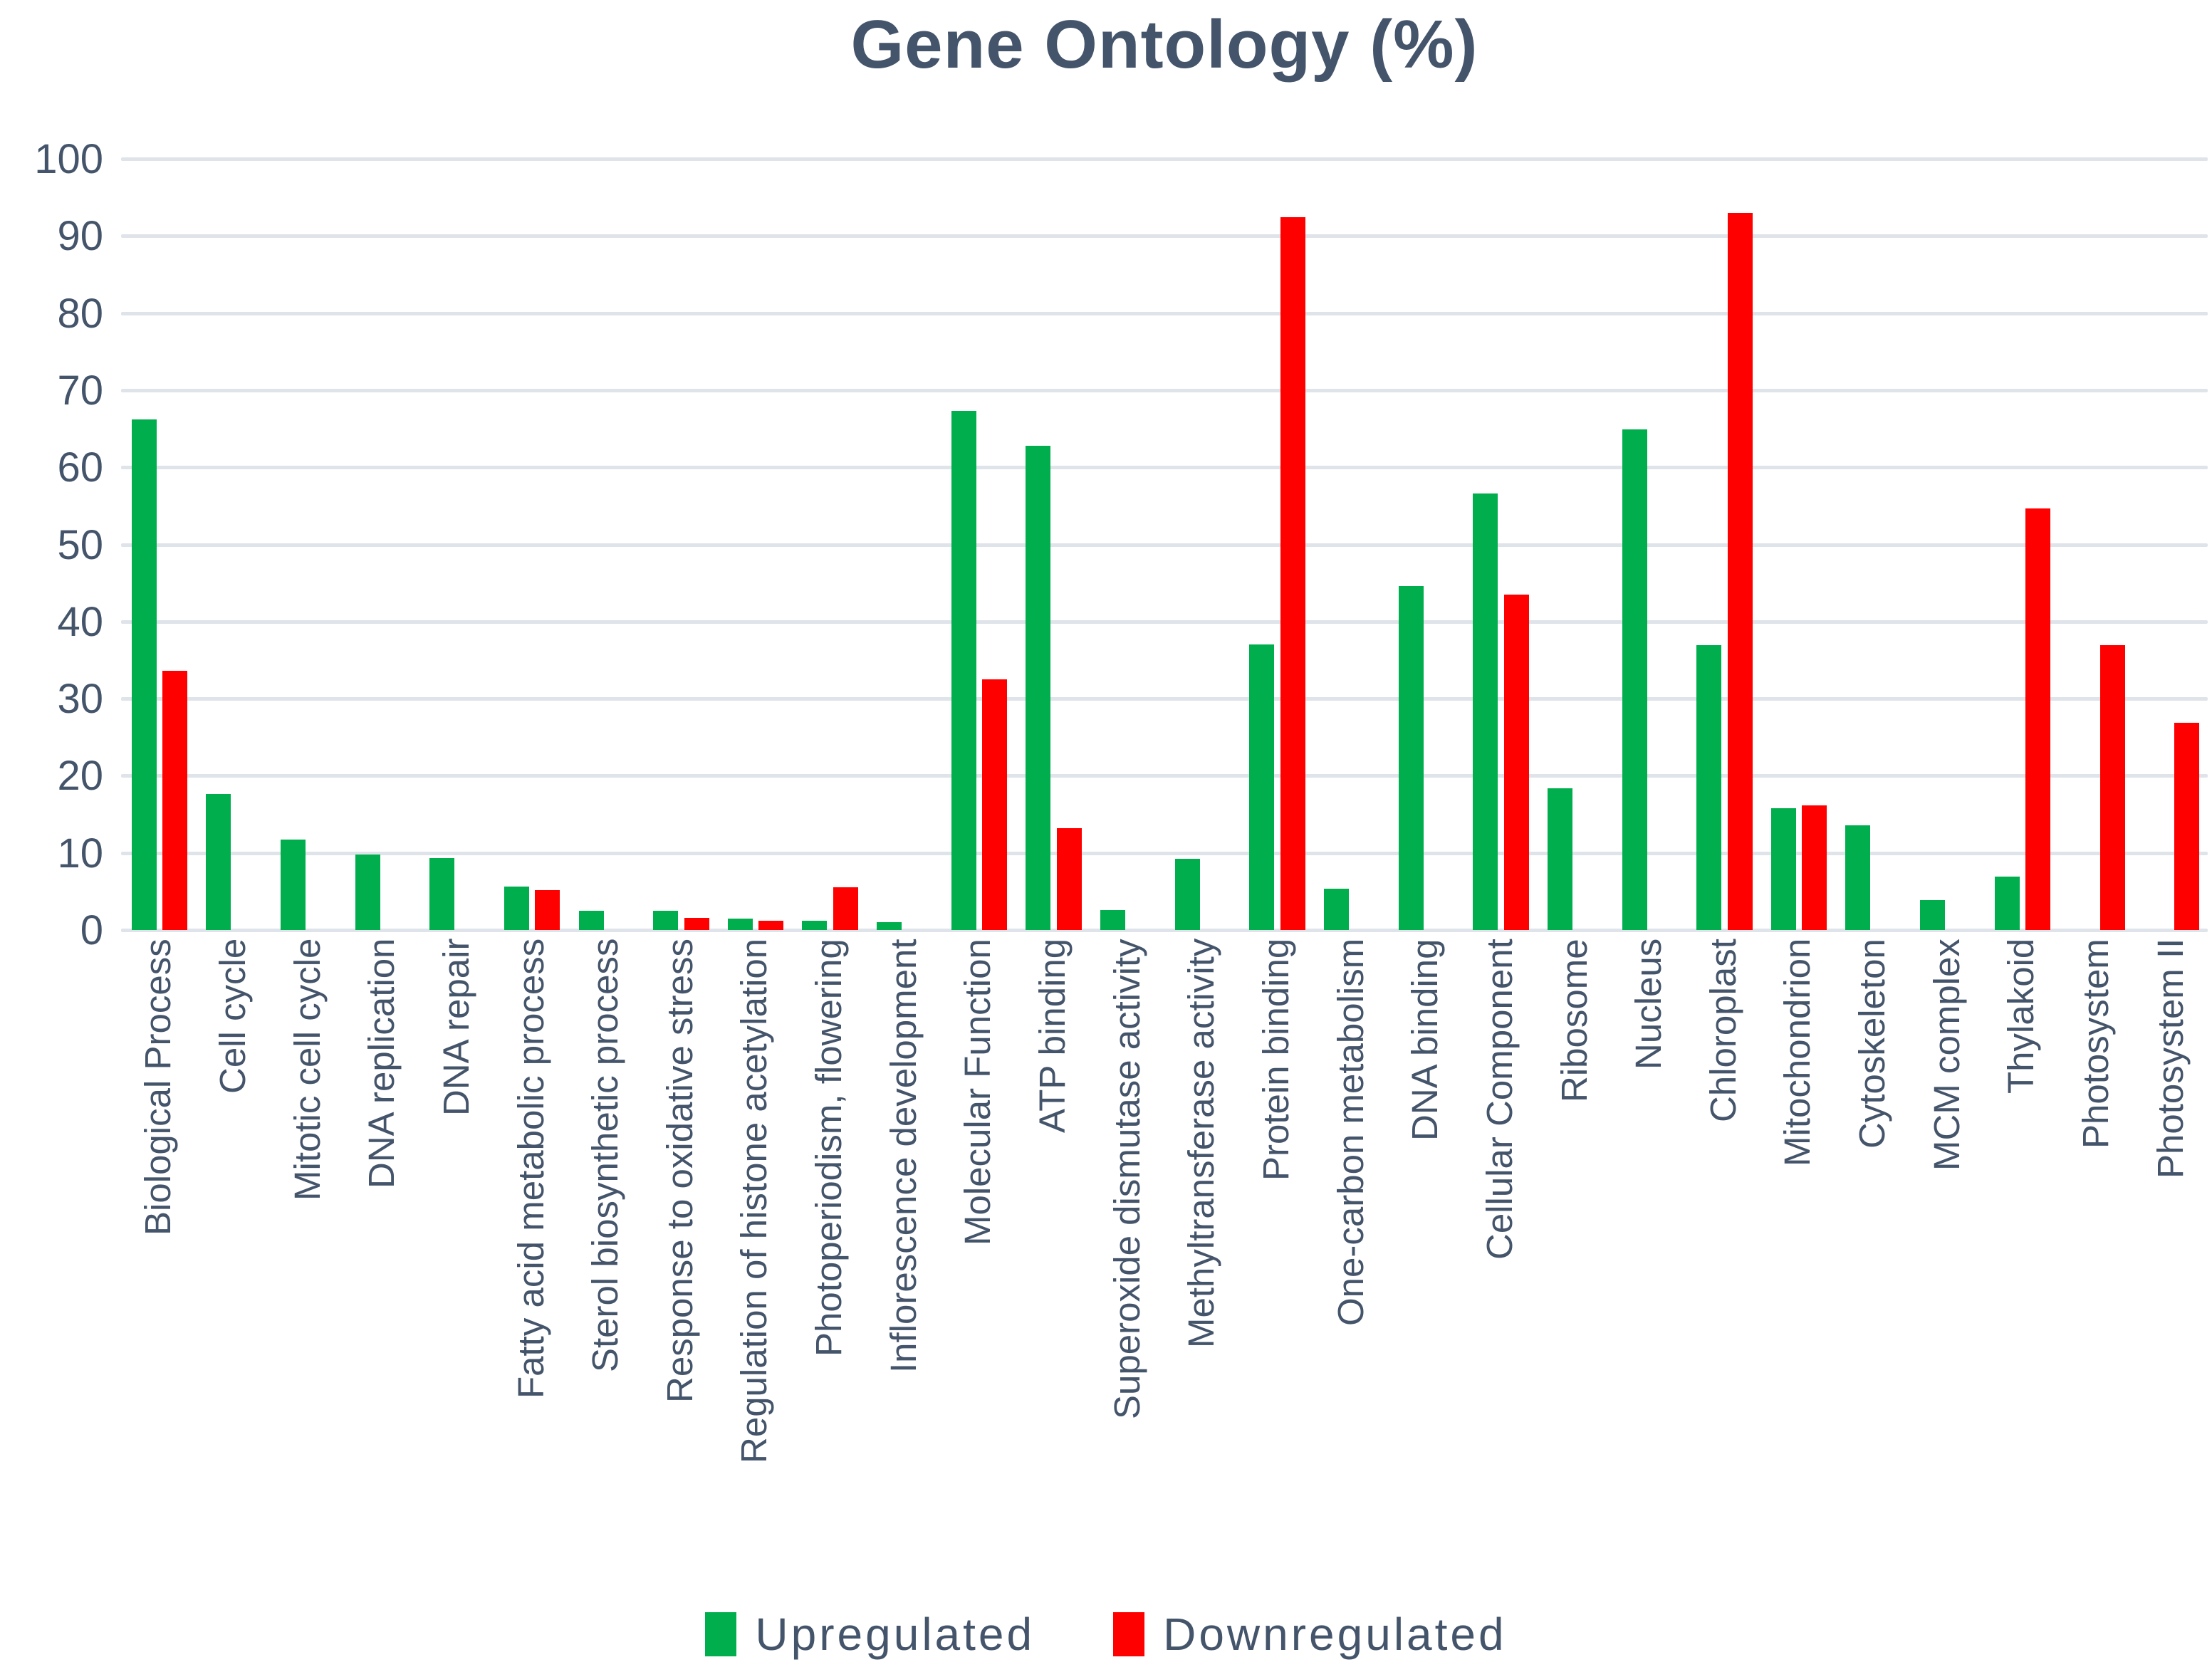 This screenshot has height=1677, width=2212. Describe the element at coordinates (232, 1017) in the screenshot. I see `x-axis-label-Cell cycle: Cell cycle` at that location.